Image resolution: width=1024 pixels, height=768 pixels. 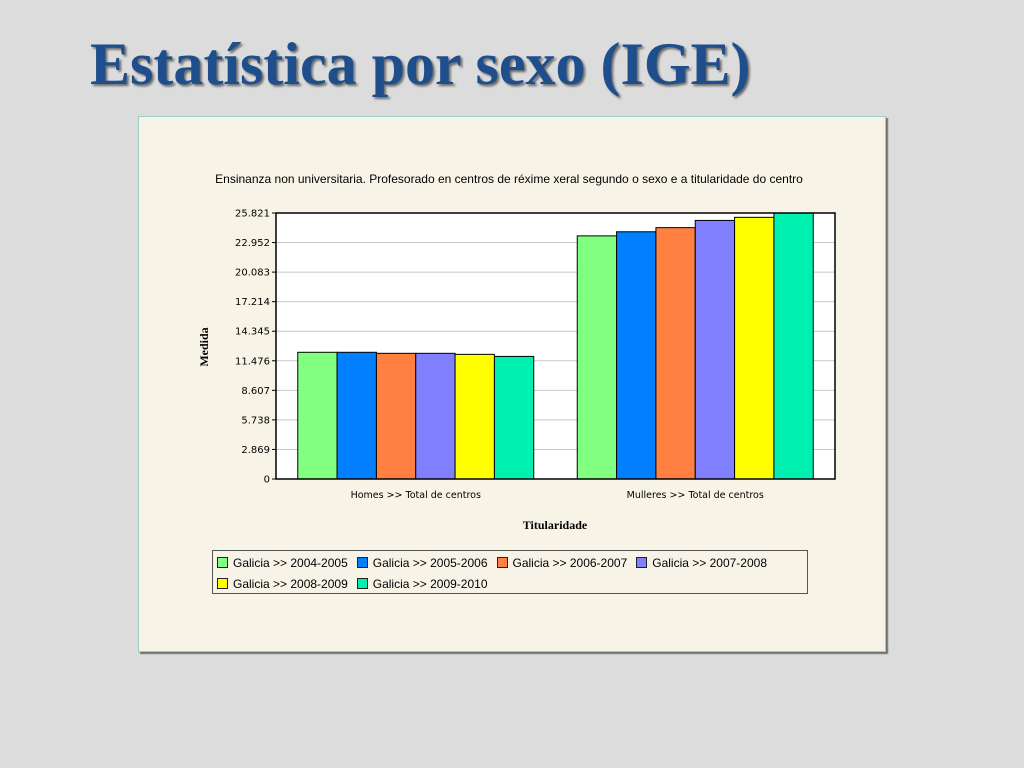 I want to click on y-tick-label: 14.345, so click(x=252, y=332).